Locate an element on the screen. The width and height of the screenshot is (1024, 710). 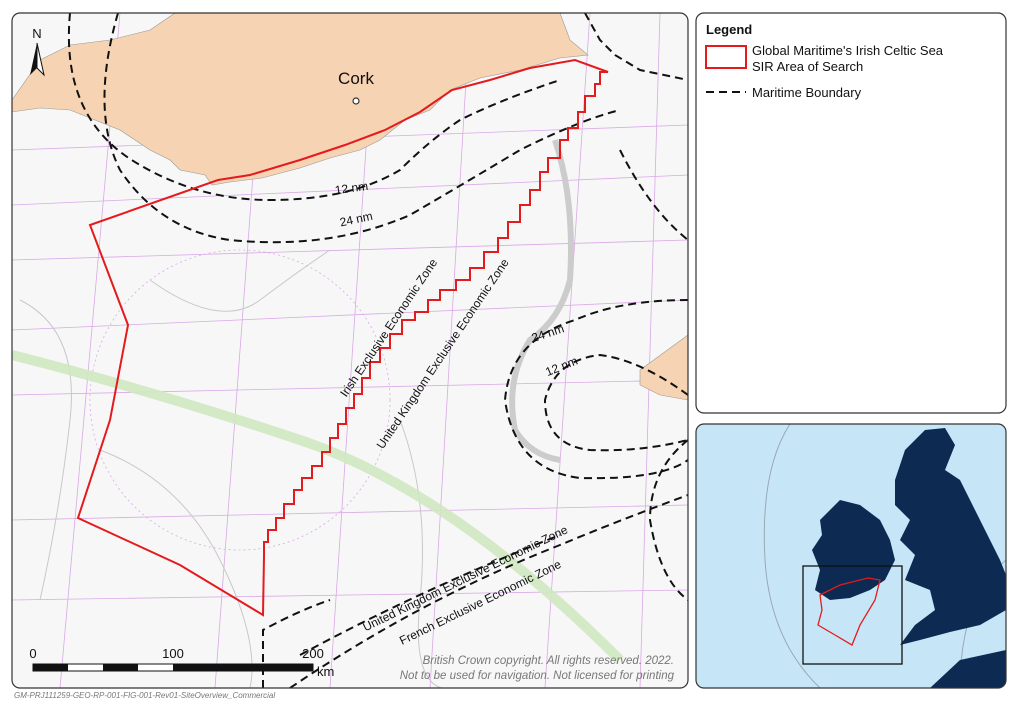
inset-france is located at coordinates (968, 669).